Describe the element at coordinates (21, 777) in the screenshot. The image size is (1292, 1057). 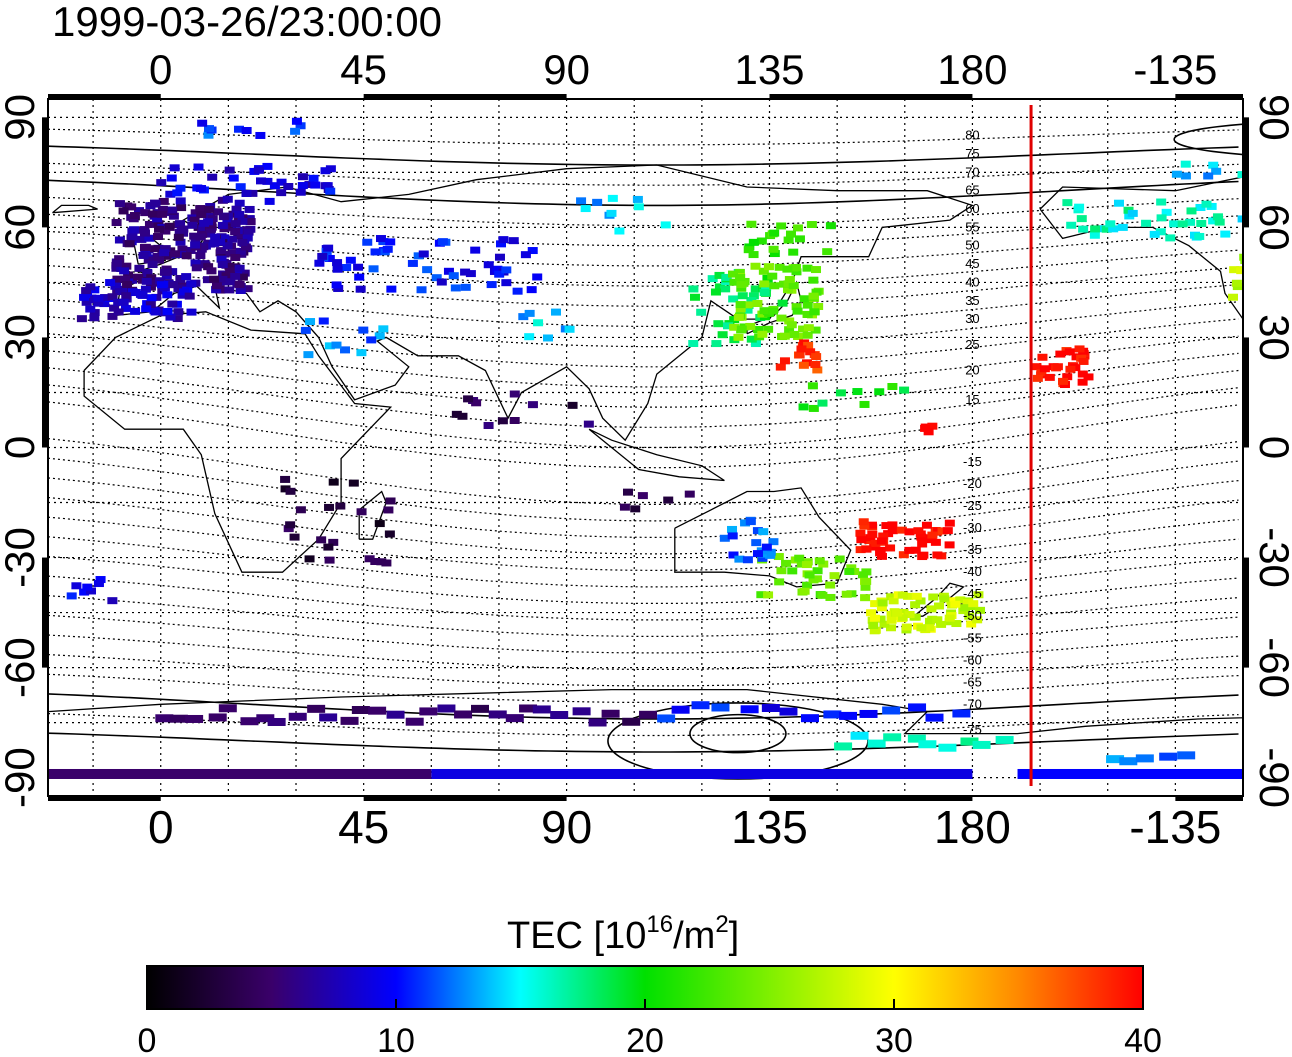
I see `left-lat-tick-label: -90` at that location.